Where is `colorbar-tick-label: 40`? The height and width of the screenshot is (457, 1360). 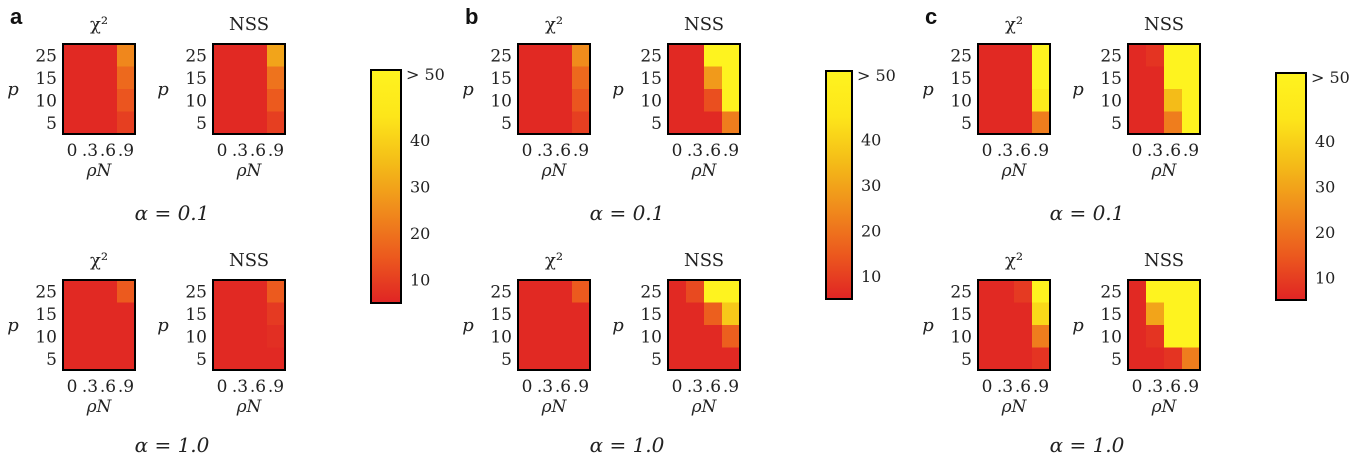 colorbar-tick-label: 40 is located at coordinates (871, 139).